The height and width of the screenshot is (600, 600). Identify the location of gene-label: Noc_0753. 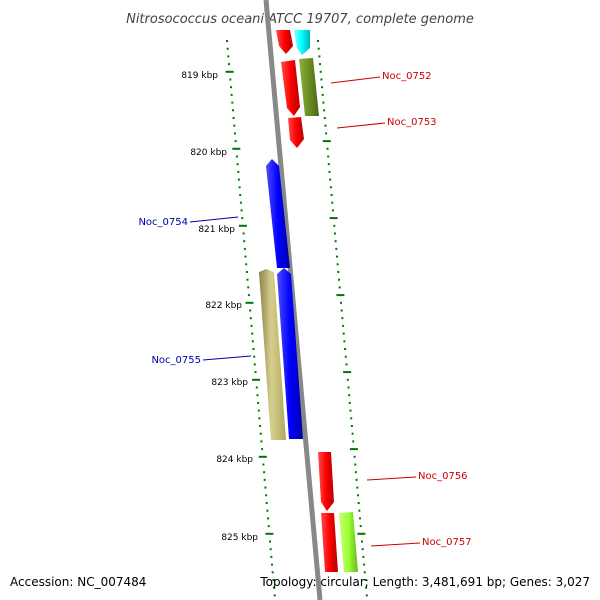
(412, 122).